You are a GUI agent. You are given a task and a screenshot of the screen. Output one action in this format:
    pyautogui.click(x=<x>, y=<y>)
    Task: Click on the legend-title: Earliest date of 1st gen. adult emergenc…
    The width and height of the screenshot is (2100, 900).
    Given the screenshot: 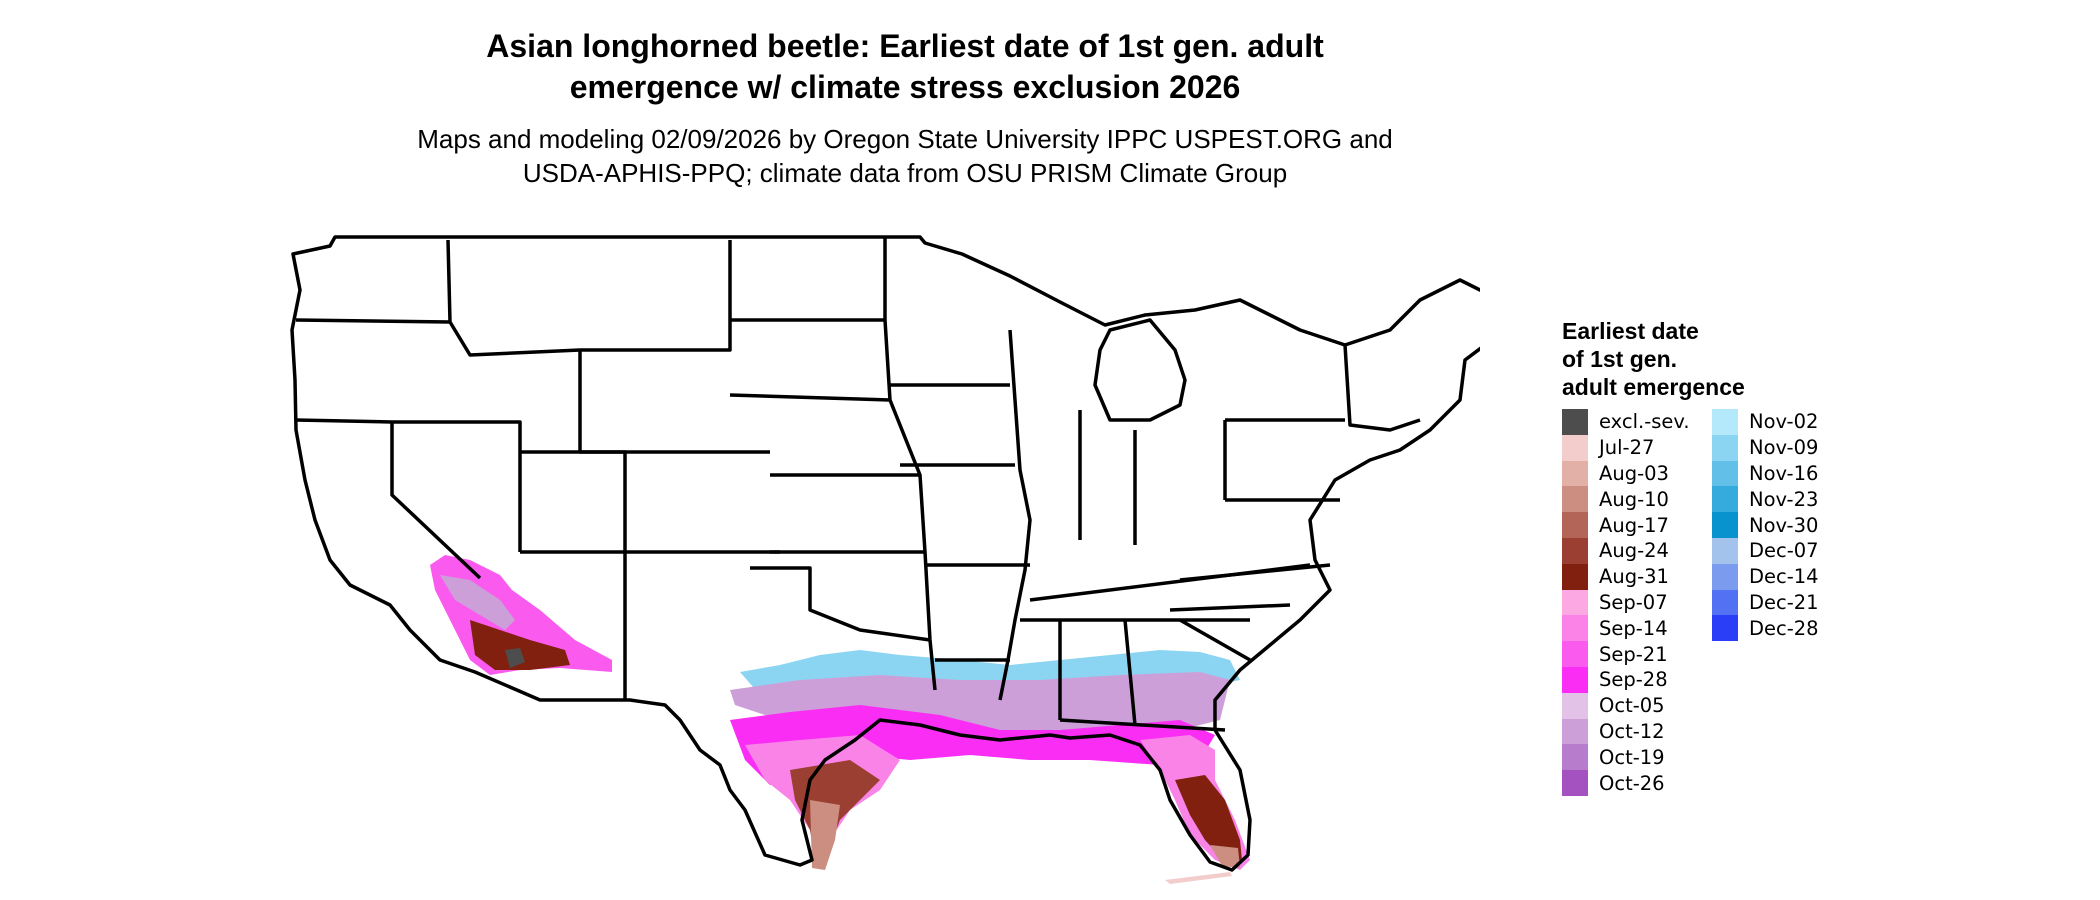 What is the action you would take?
    pyautogui.click(x=1653, y=359)
    